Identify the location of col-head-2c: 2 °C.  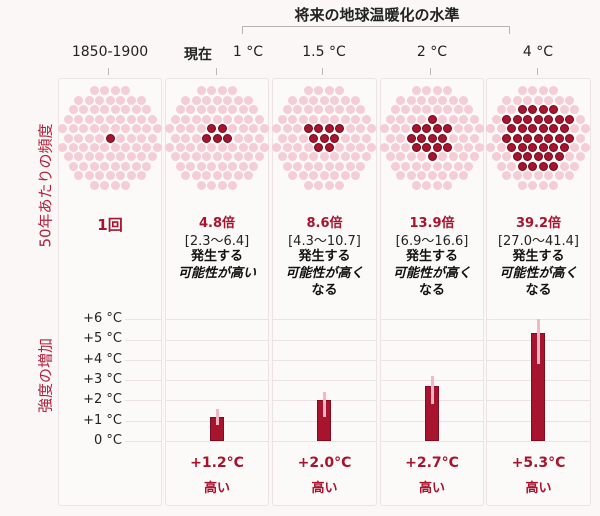
(432, 52).